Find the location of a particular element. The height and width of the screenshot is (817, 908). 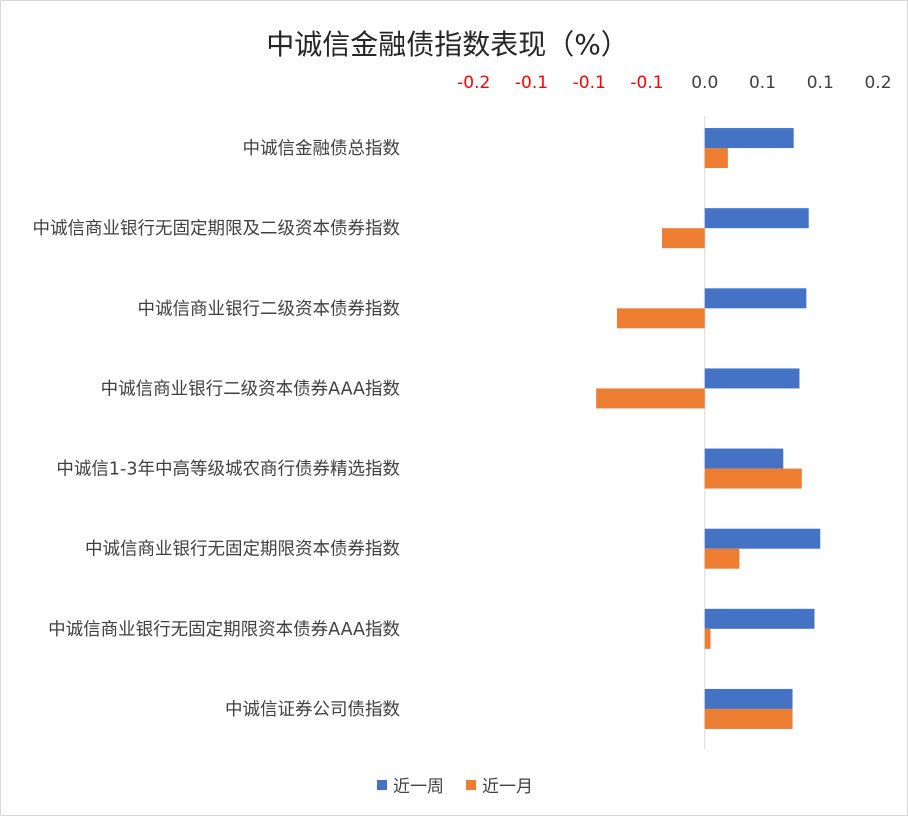

category-label: 中诚信1-3年中高等级城农商行债券精选指数 is located at coordinates (228, 470).